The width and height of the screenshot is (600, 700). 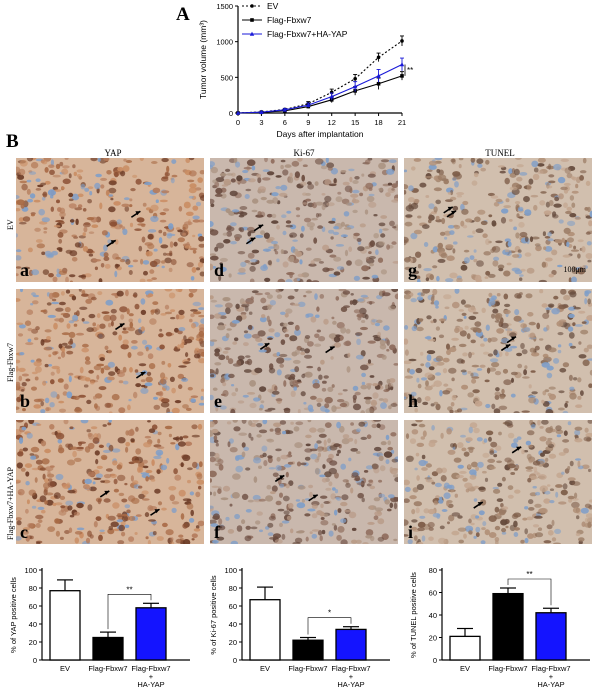 What do you see at coordinates (550, 684) in the screenshot?
I see `category-label-line: HA-YAP` at bounding box center [550, 684].